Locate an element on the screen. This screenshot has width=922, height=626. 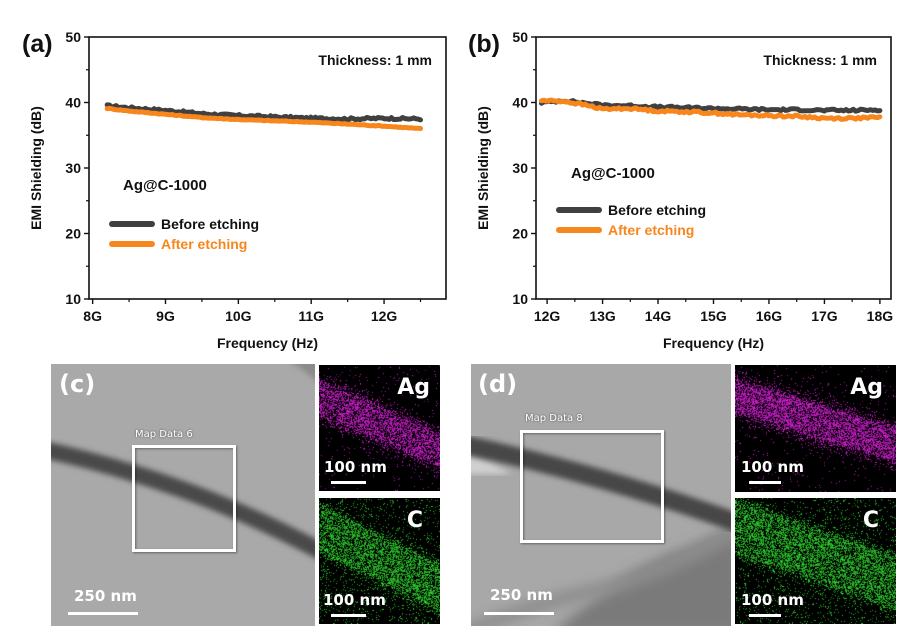
eds-map-d-c-canvas is located at coordinates (815, 561).